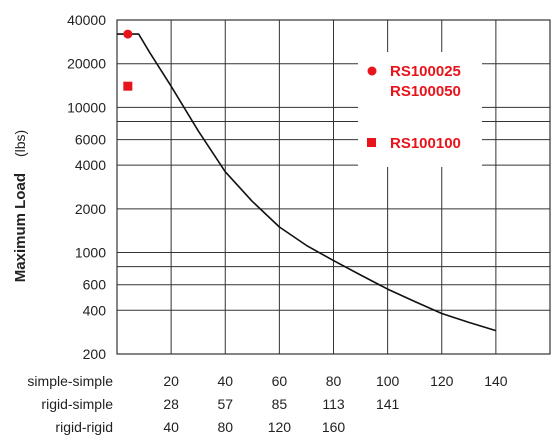  What do you see at coordinates (95, 310) in the screenshot?
I see `y-tick-label-1: 400` at bounding box center [95, 310].